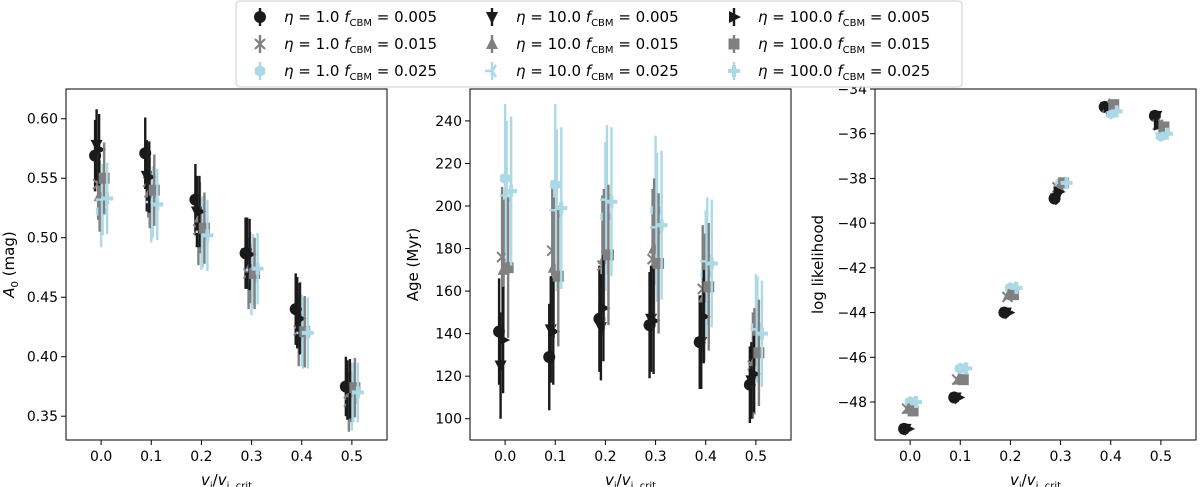  What do you see at coordinates (42, 179) in the screenshot?
I see `y-tick-label: 0.55` at bounding box center [42, 179].